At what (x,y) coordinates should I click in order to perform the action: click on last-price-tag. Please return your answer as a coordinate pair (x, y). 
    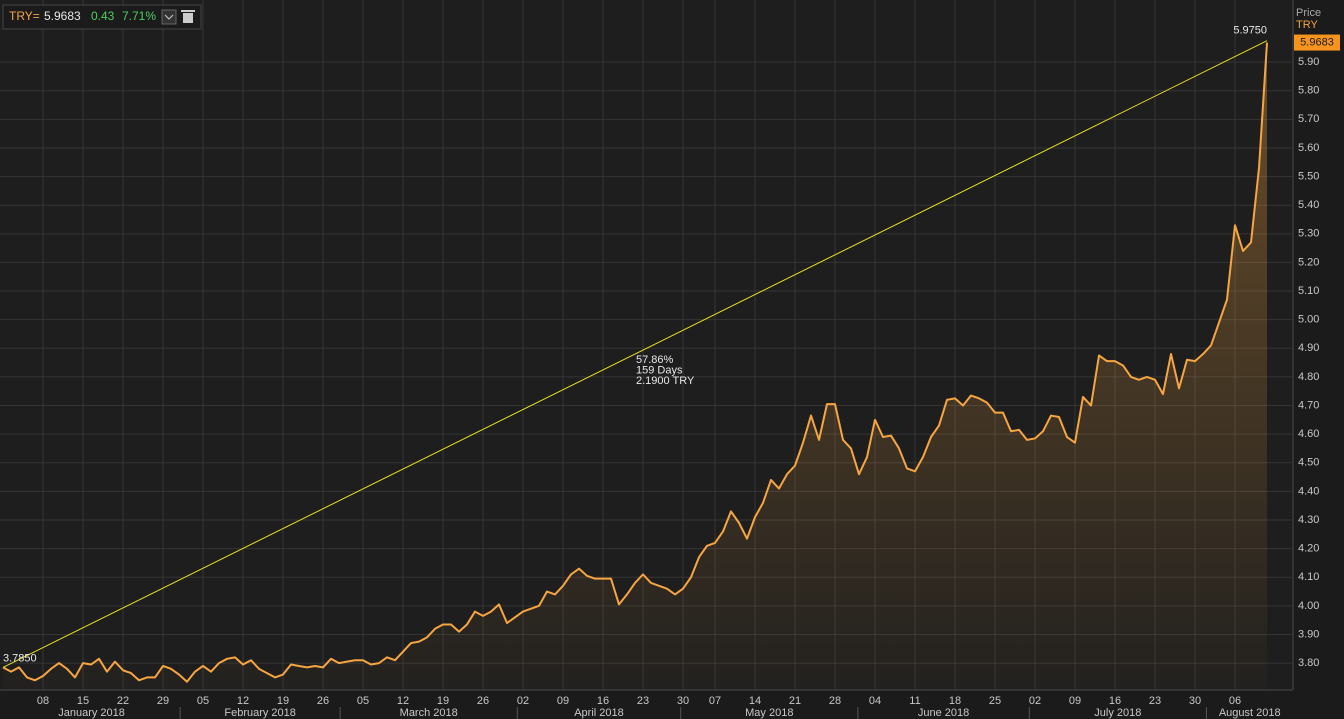
    Looking at the image, I should click on (1317, 42).